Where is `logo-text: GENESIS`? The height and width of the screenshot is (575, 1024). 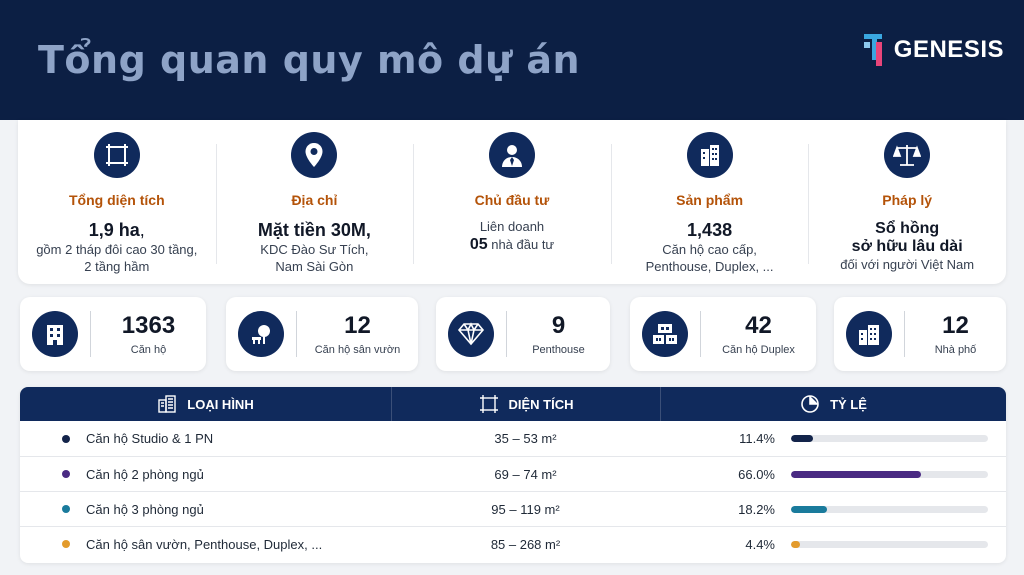 logo-text: GENESIS is located at coordinates (948, 49).